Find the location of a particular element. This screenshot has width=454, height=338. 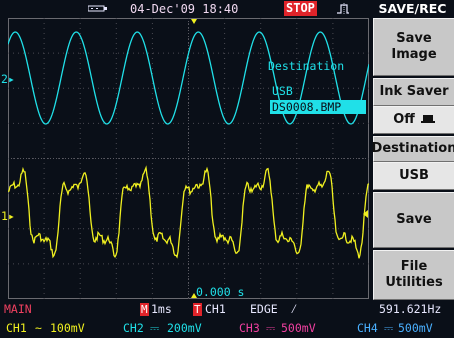

trigger-level-marker is located at coordinates (365, 214).